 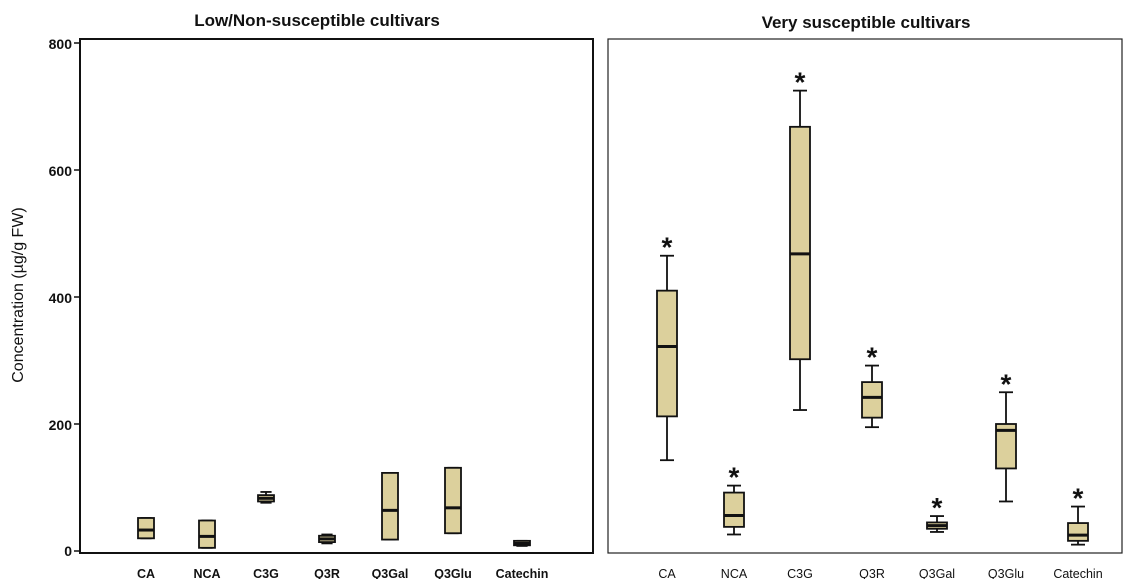 I want to click on box-q3r, so click(x=327, y=539).